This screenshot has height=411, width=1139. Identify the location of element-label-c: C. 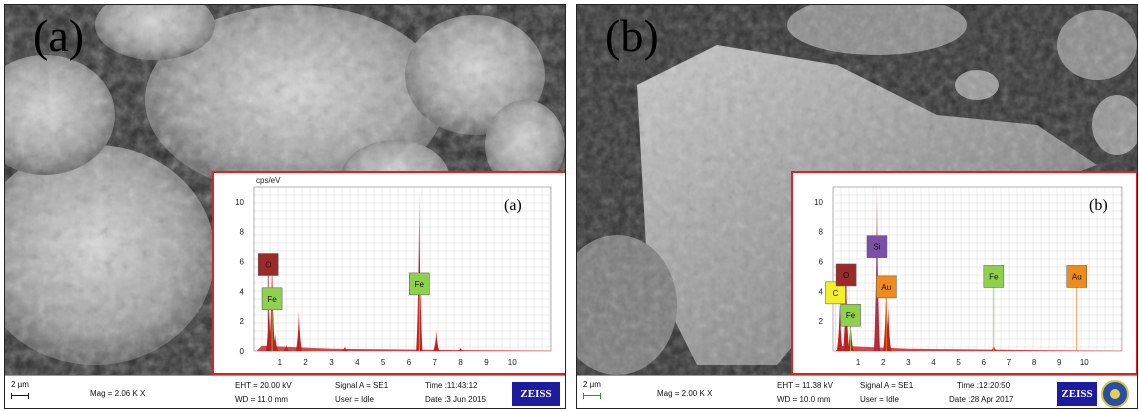
(835, 316).